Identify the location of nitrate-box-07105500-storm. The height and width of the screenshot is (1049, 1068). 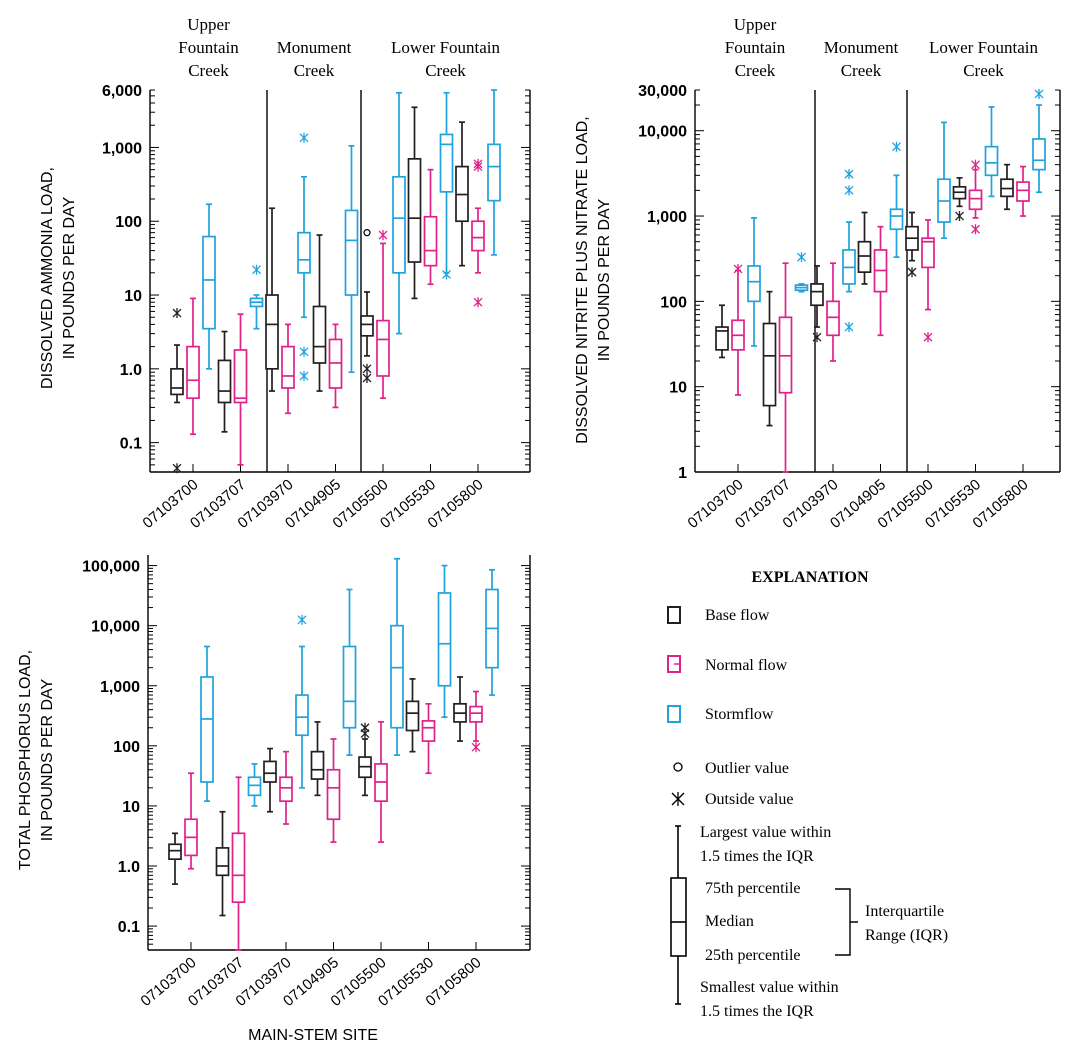
(944, 180).